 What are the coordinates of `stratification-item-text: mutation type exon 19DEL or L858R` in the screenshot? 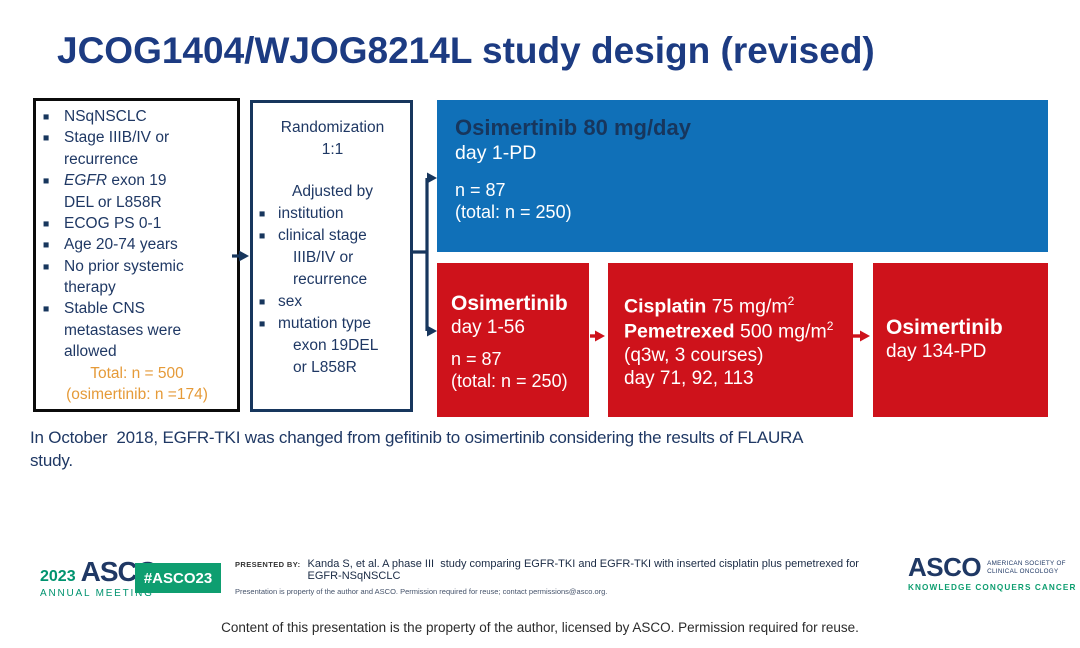 It's located at (342, 346).